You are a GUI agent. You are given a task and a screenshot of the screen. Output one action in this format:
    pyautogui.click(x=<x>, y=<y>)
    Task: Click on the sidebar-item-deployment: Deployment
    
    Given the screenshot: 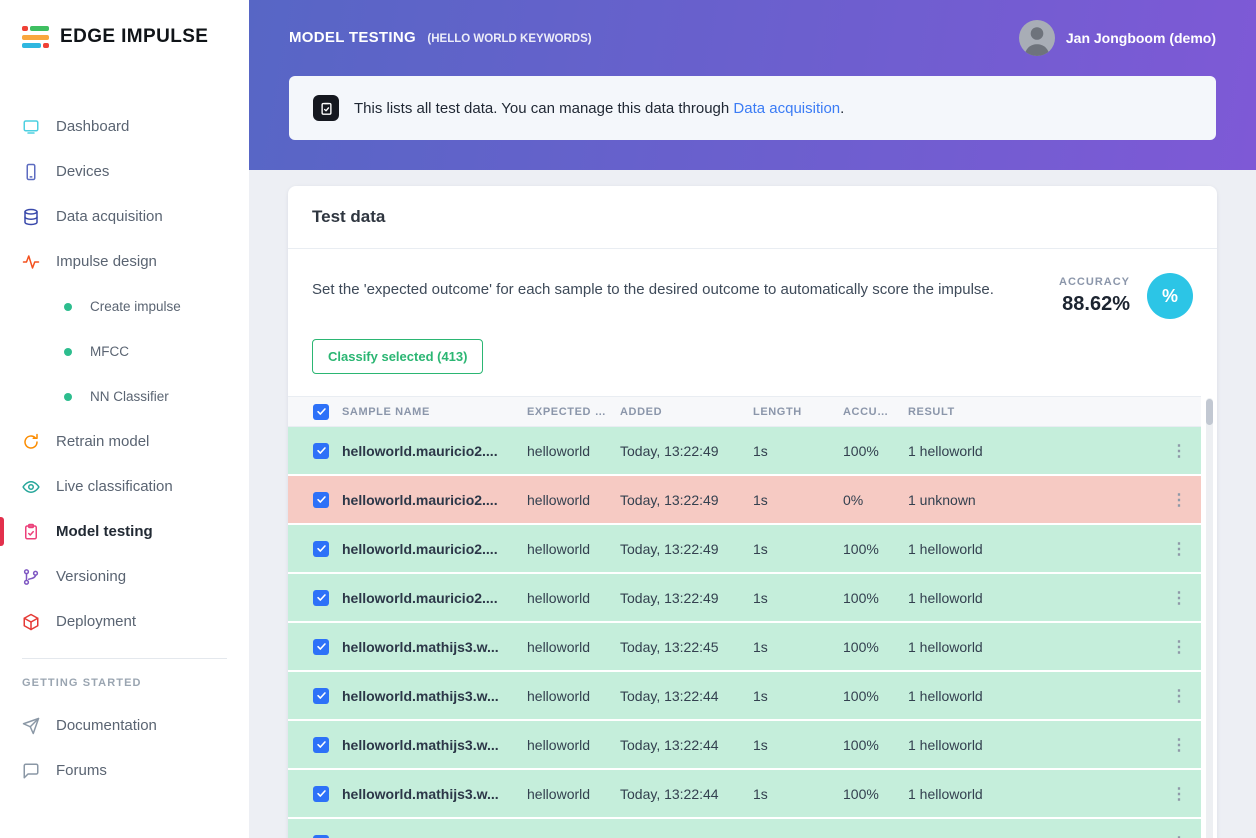 What is the action you would take?
    pyautogui.click(x=124, y=621)
    